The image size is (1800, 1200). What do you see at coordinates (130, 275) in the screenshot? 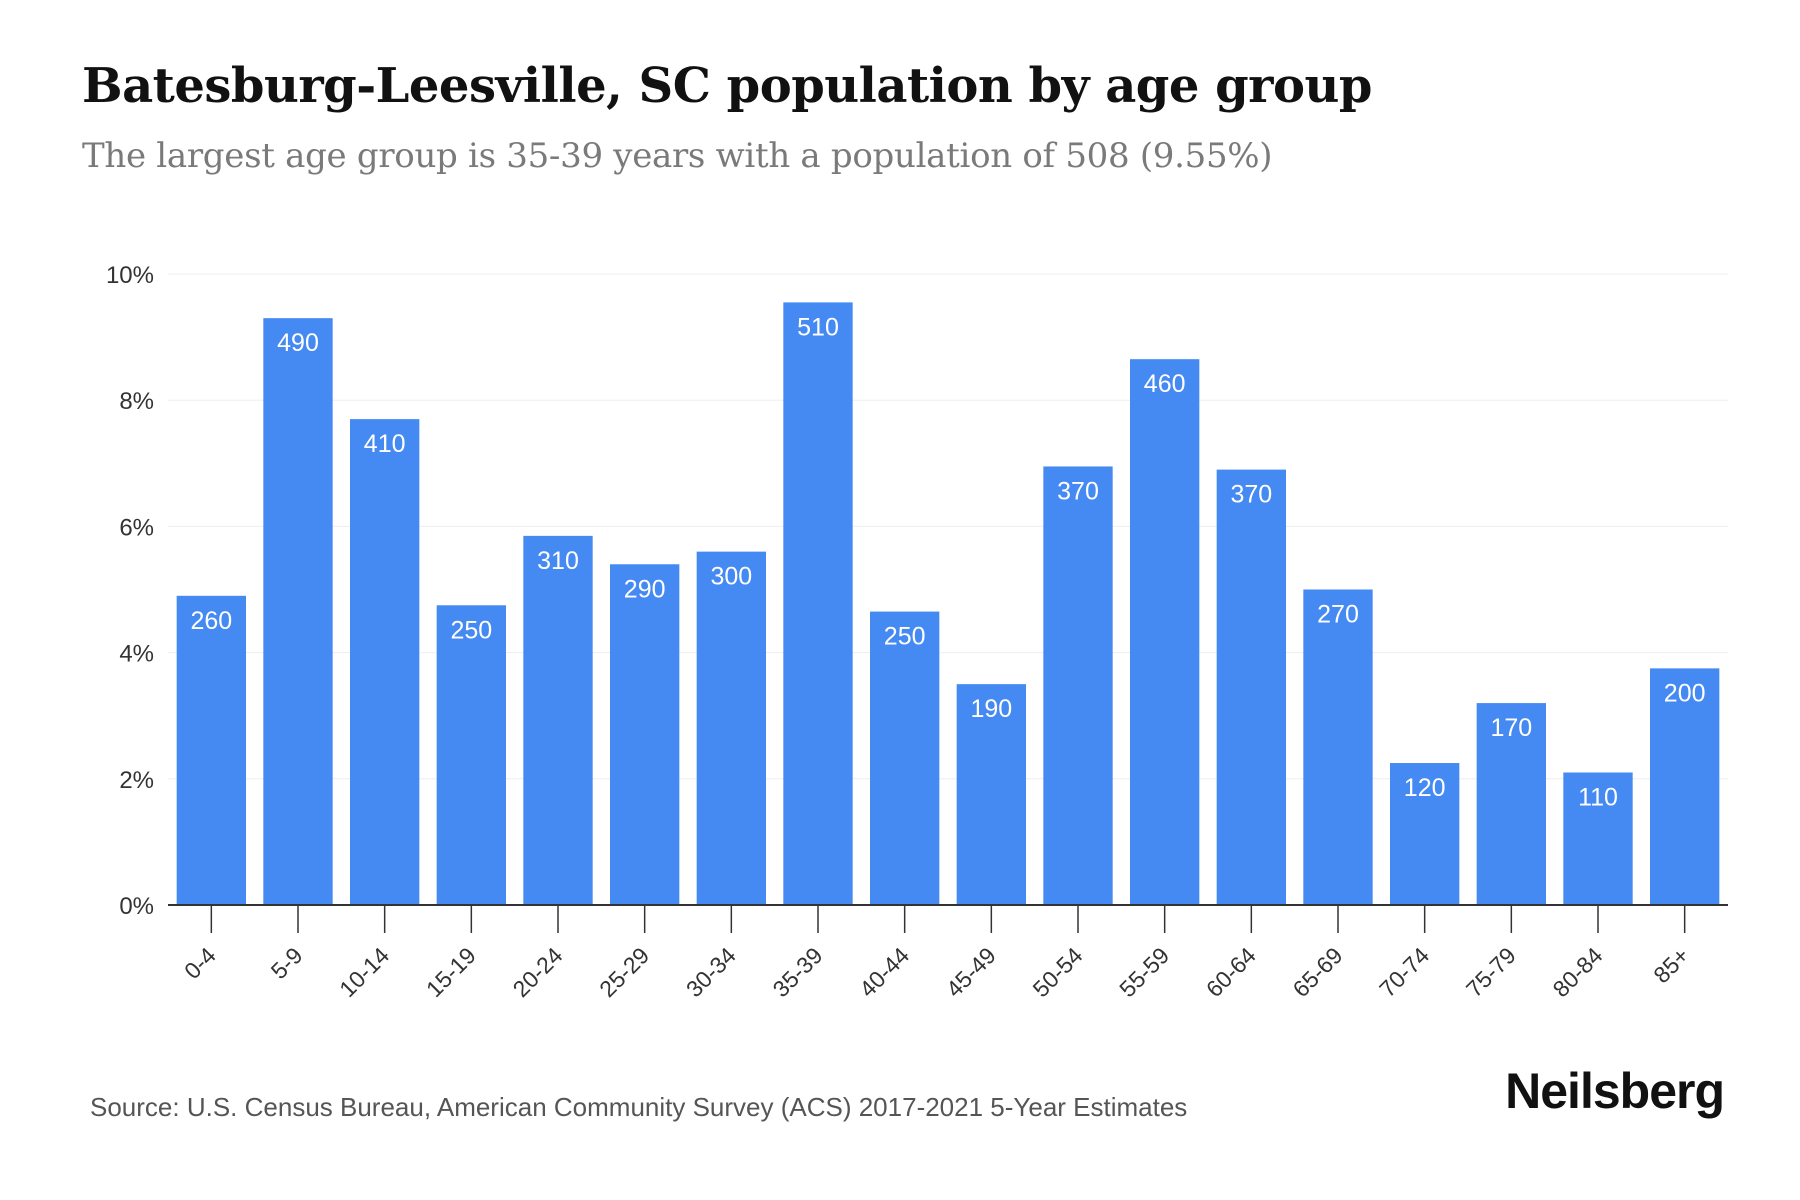
I see `y-tick-label: 10%` at bounding box center [130, 275].